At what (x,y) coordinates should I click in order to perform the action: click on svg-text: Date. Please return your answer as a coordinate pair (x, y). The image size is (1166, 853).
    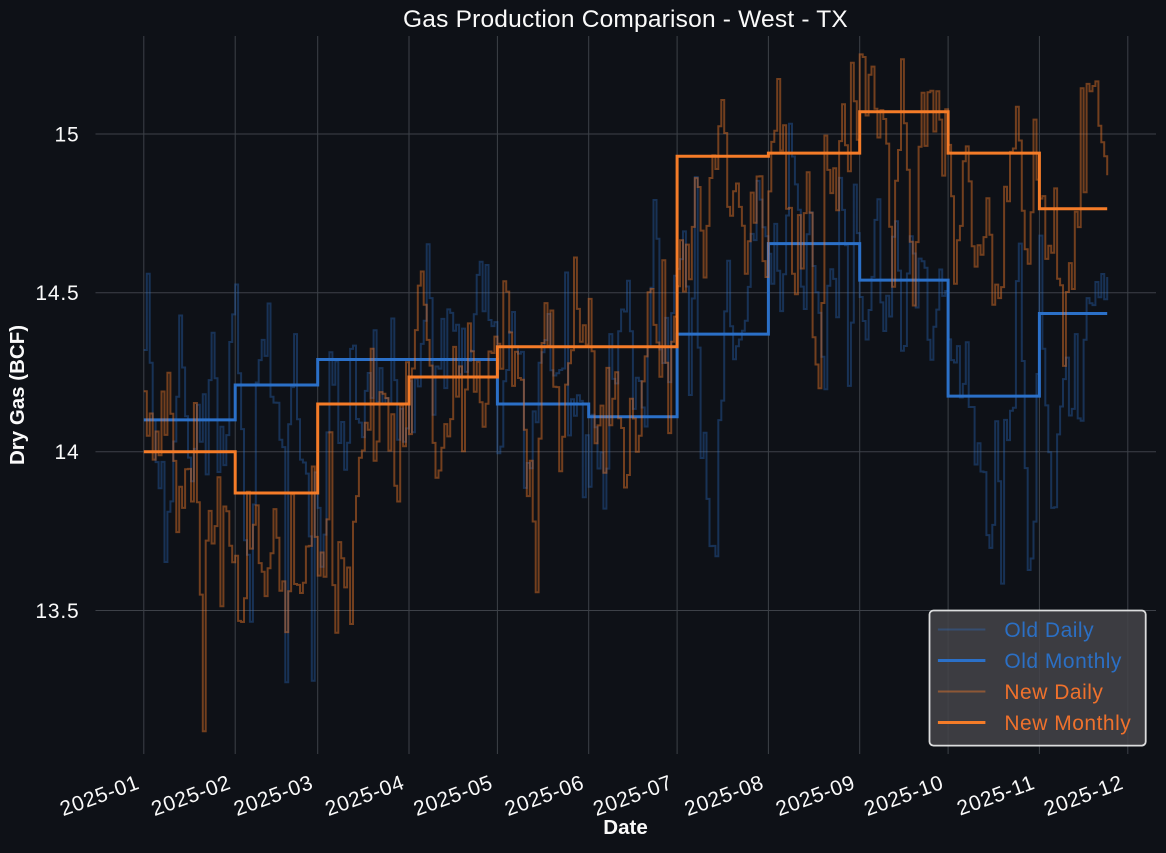
    Looking at the image, I should click on (625, 827).